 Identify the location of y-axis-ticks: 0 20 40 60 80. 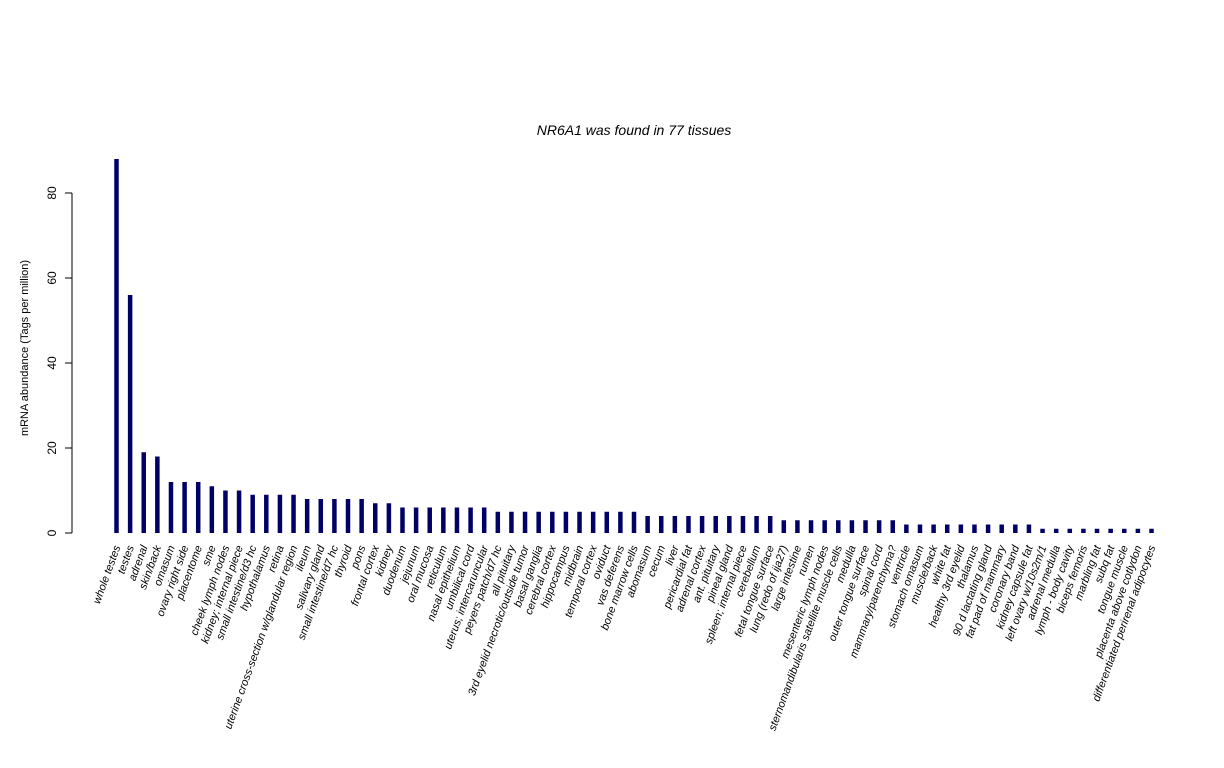
(58, 361).